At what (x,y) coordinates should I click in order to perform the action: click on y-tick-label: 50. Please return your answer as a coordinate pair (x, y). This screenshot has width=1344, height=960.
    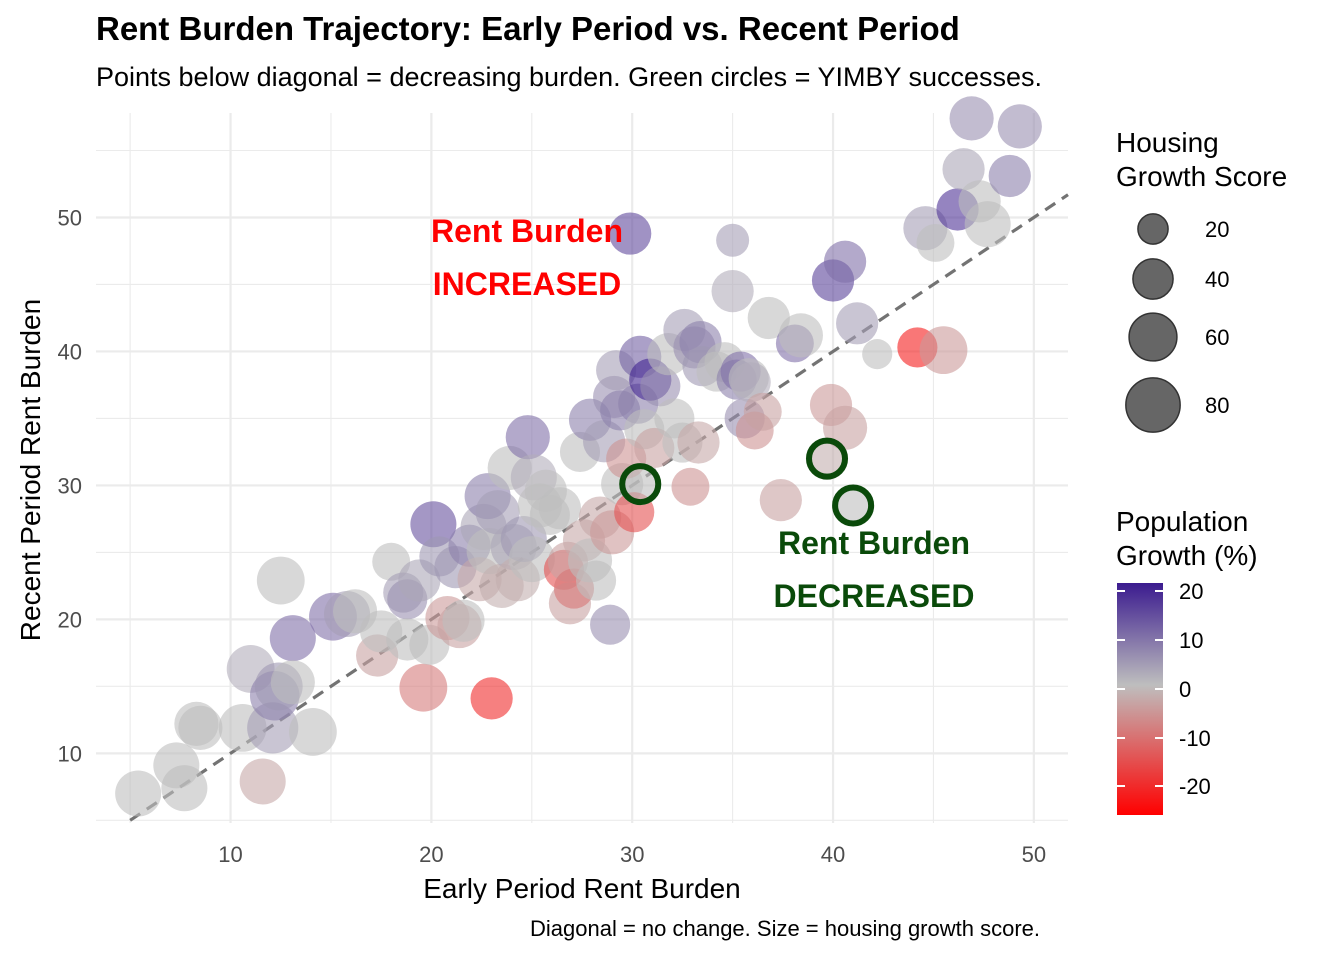
    Looking at the image, I should click on (70, 217).